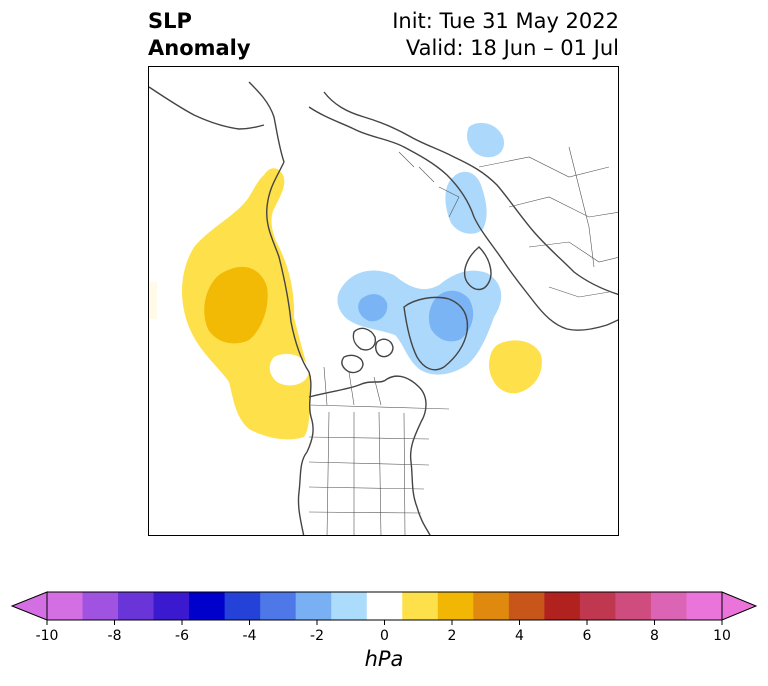 Image resolution: width=768 pixels, height=686 pixels. Describe the element at coordinates (429, 184) in the screenshot. I see `border-europe` at that location.